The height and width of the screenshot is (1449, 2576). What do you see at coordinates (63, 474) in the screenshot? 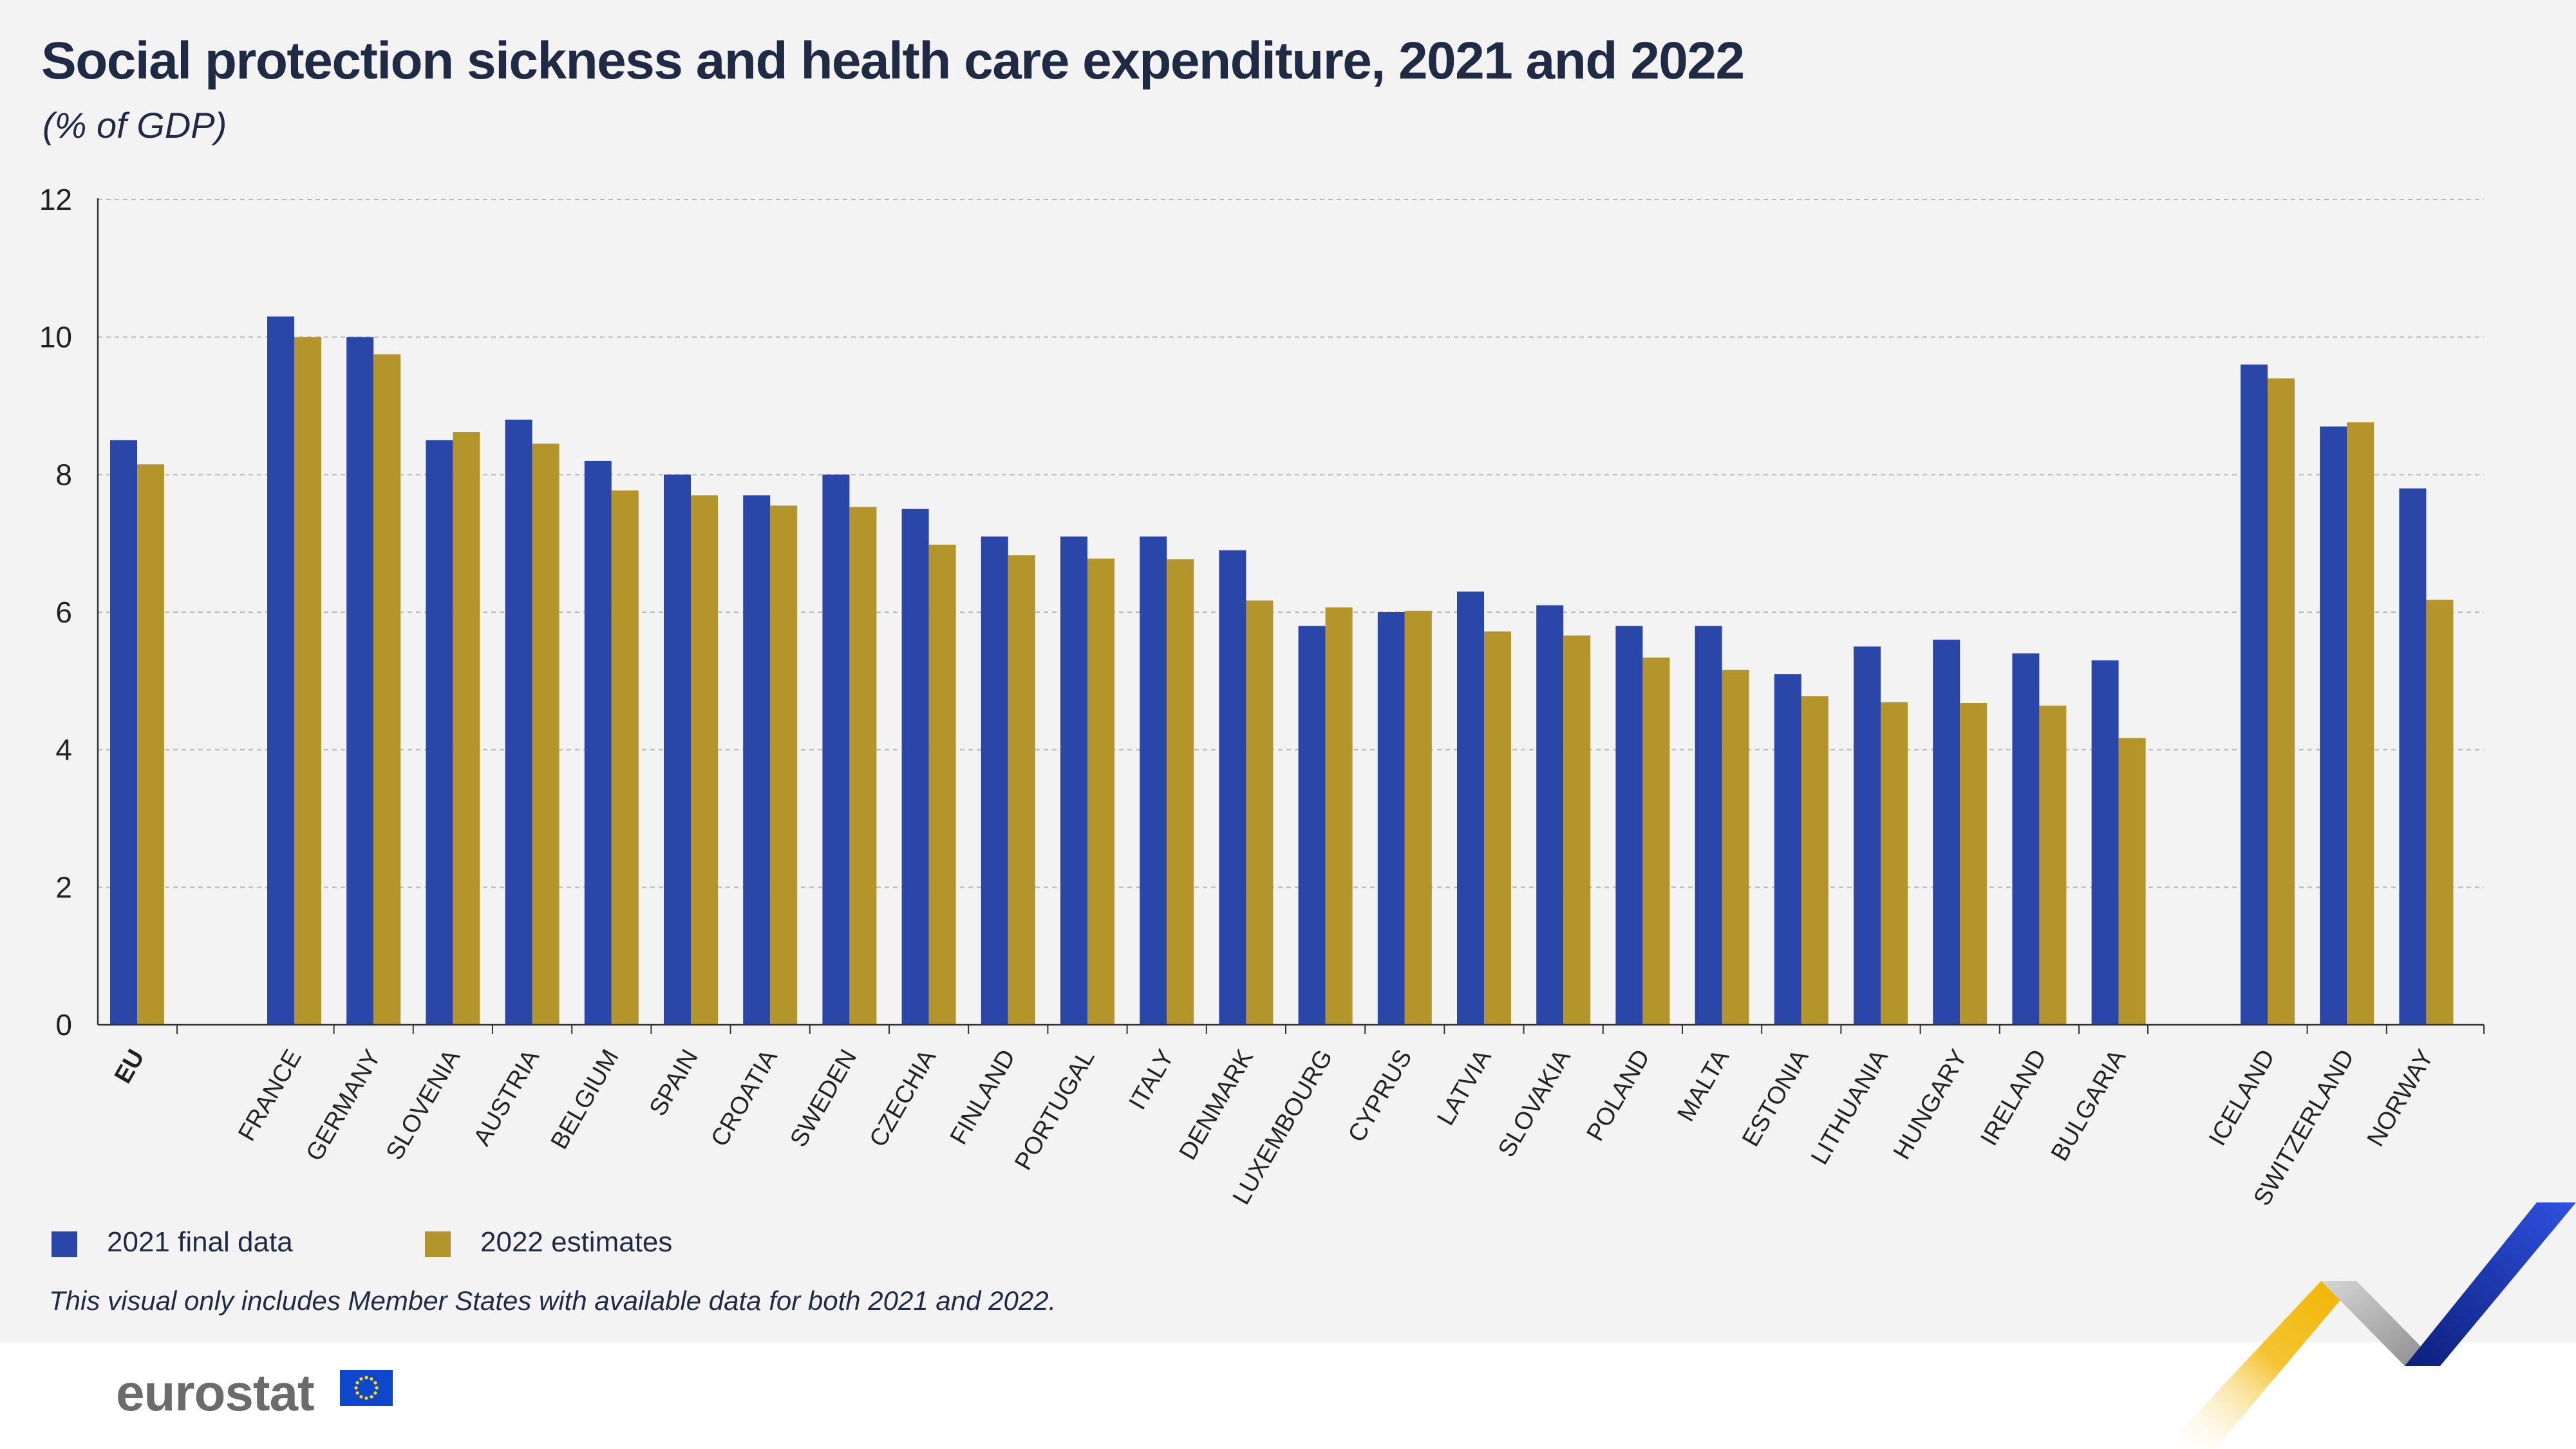
I see `y-tick-label: 8` at bounding box center [63, 474].